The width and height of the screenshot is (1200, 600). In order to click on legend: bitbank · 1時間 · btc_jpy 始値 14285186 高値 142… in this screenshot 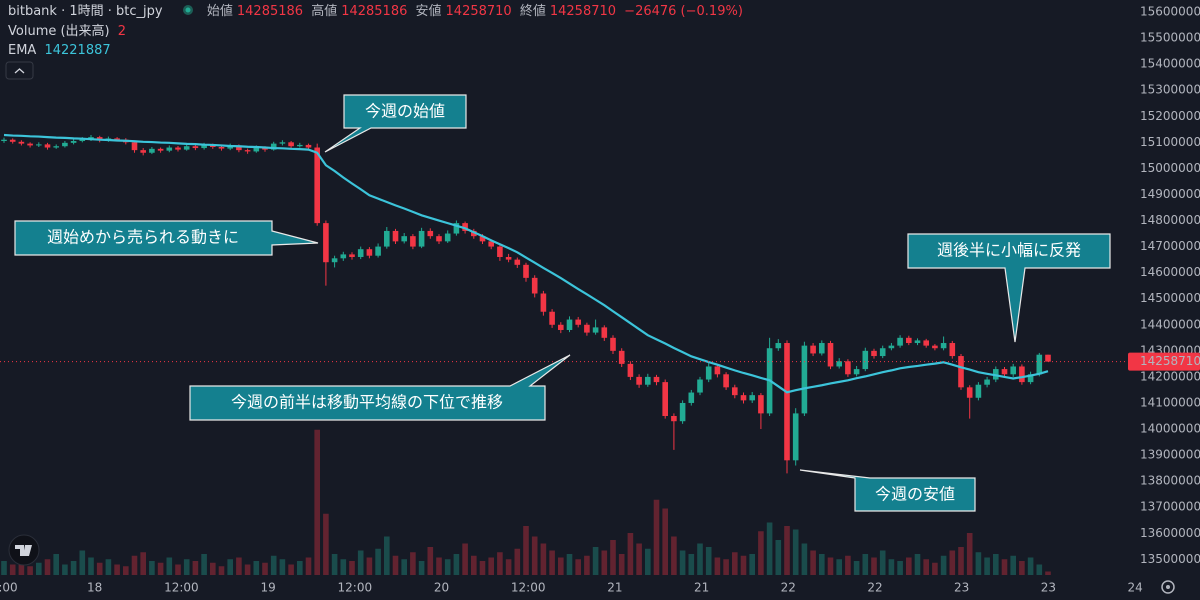, I will do `click(377, 31)`.